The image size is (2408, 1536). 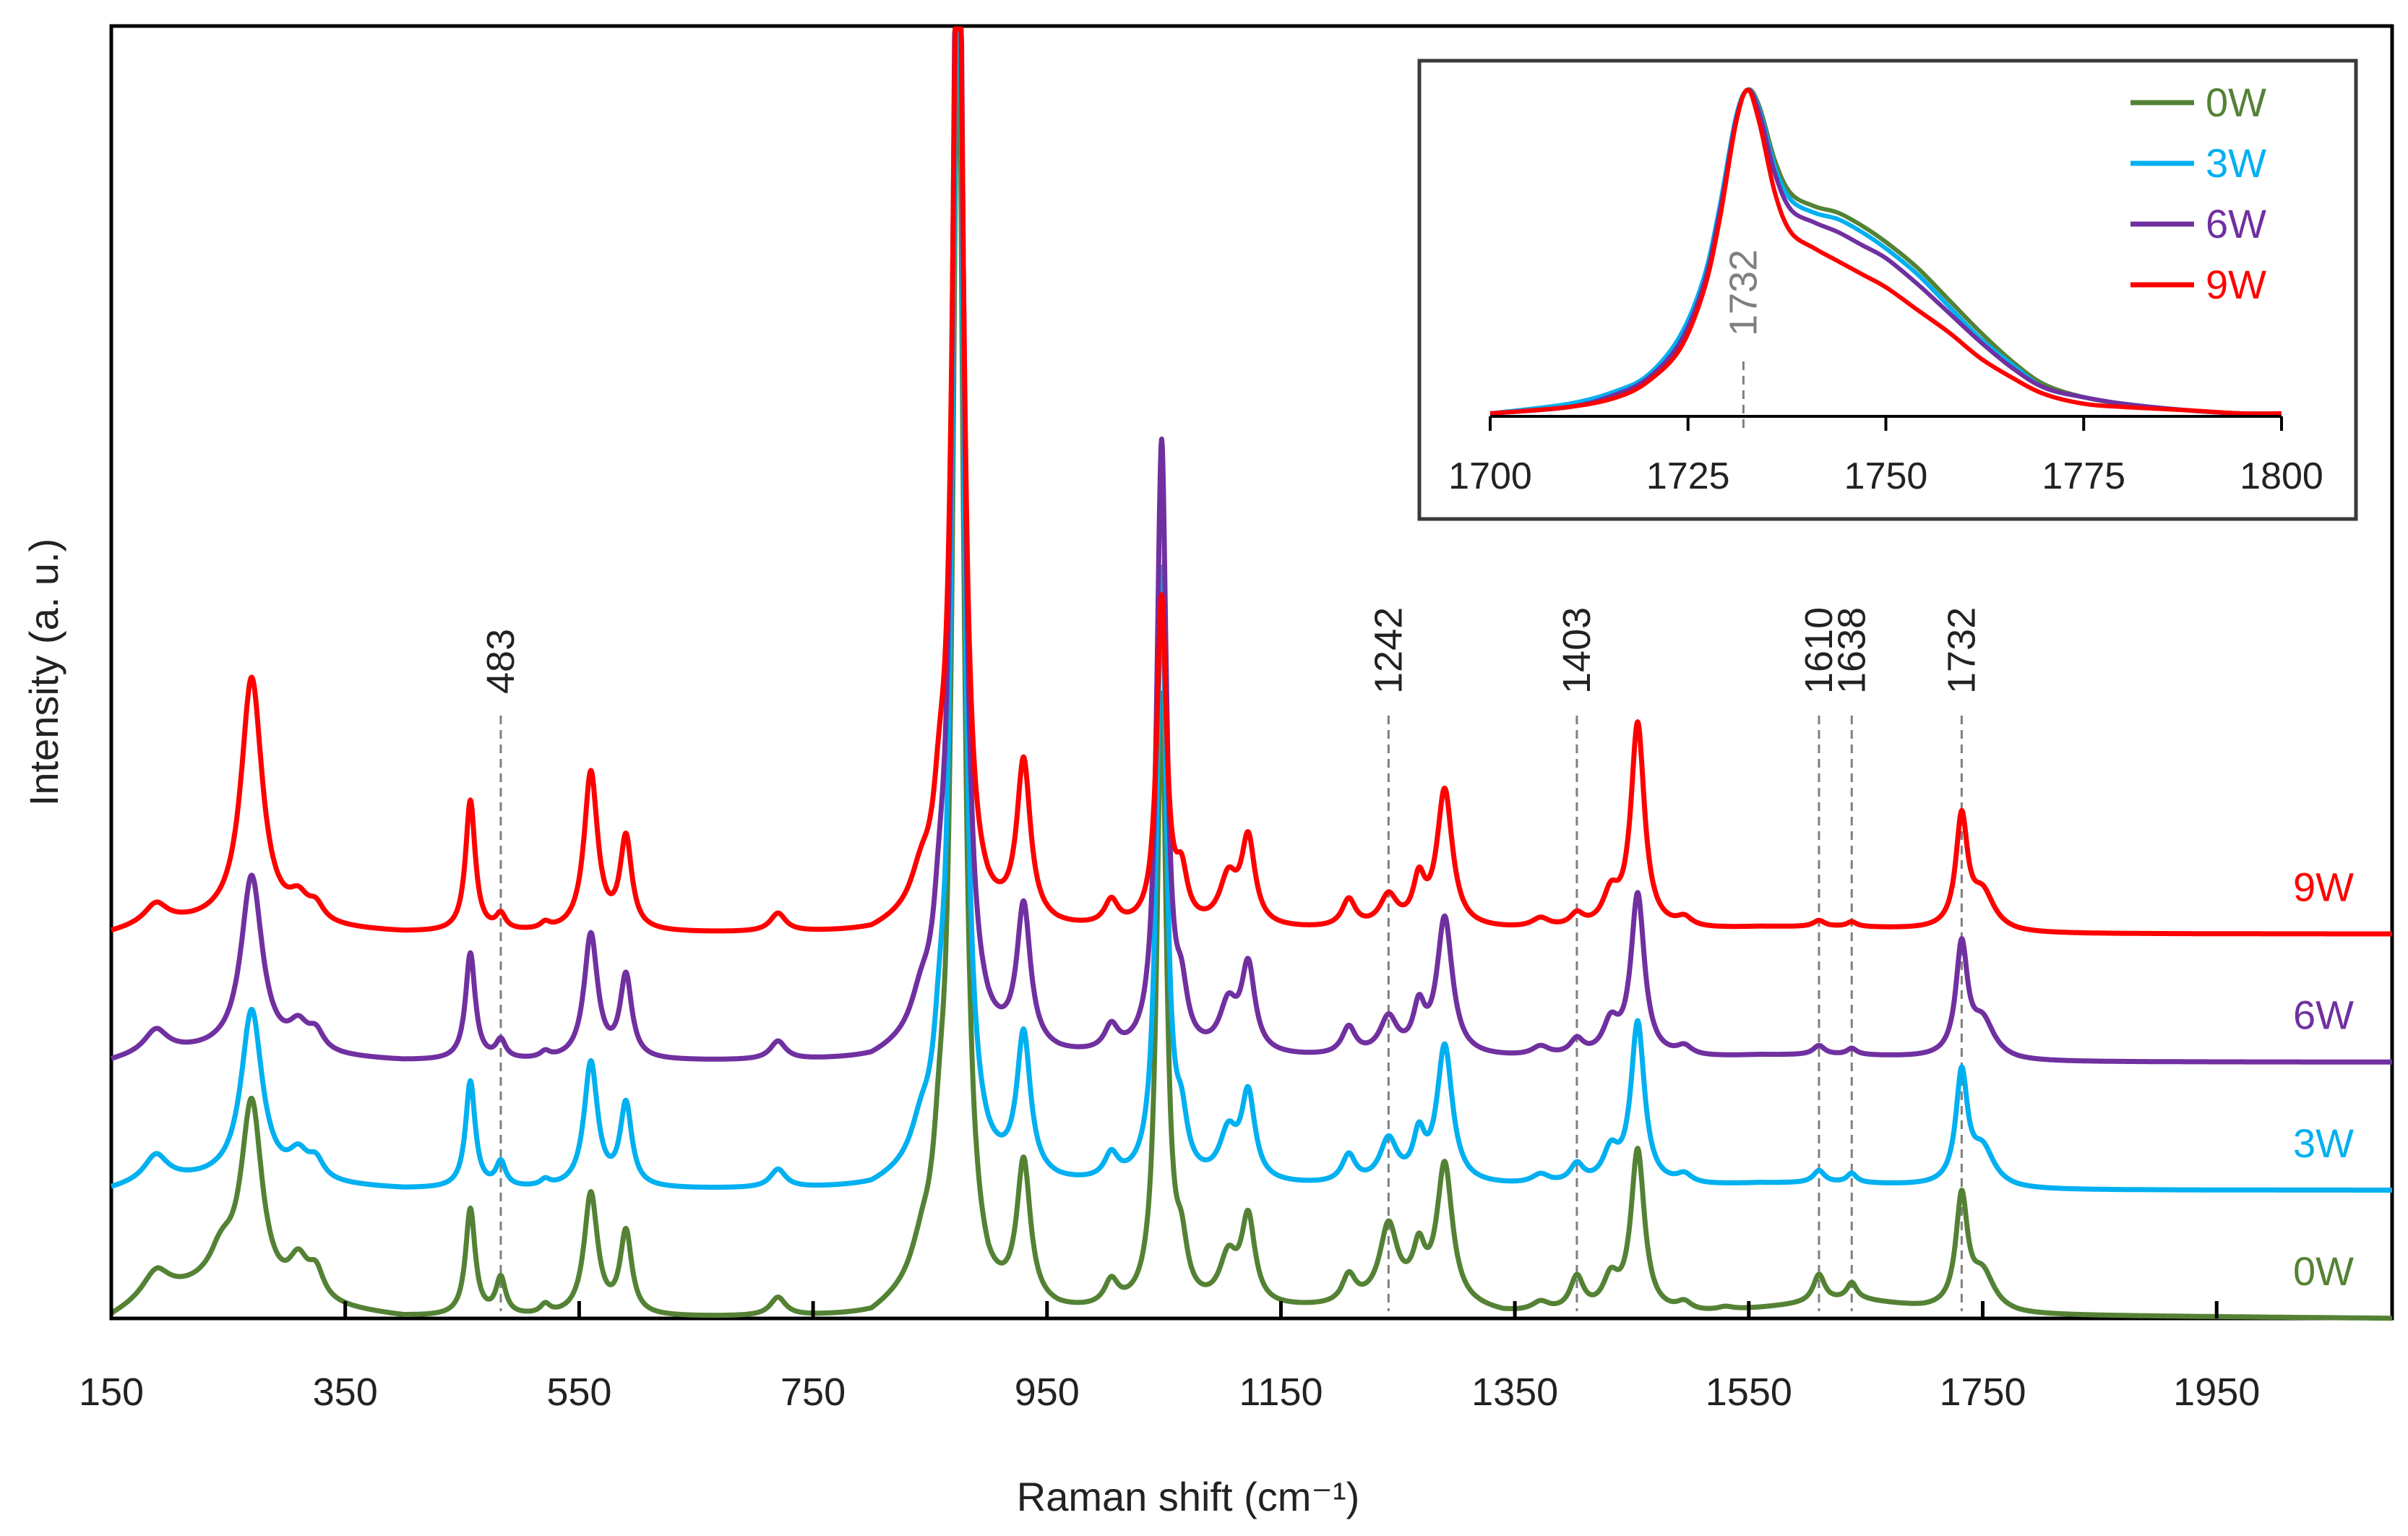 What do you see at coordinates (2216, 1392) in the screenshot?
I see `x-tick-label: 1950` at bounding box center [2216, 1392].